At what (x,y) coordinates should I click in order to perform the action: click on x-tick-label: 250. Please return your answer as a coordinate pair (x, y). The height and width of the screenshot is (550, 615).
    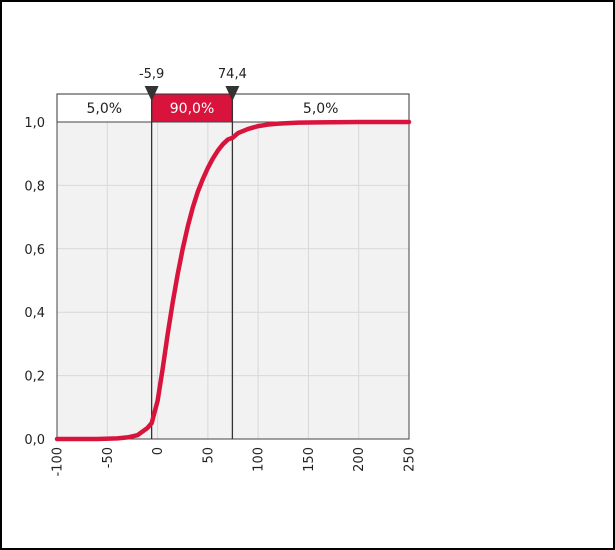
    Looking at the image, I should click on (410, 459).